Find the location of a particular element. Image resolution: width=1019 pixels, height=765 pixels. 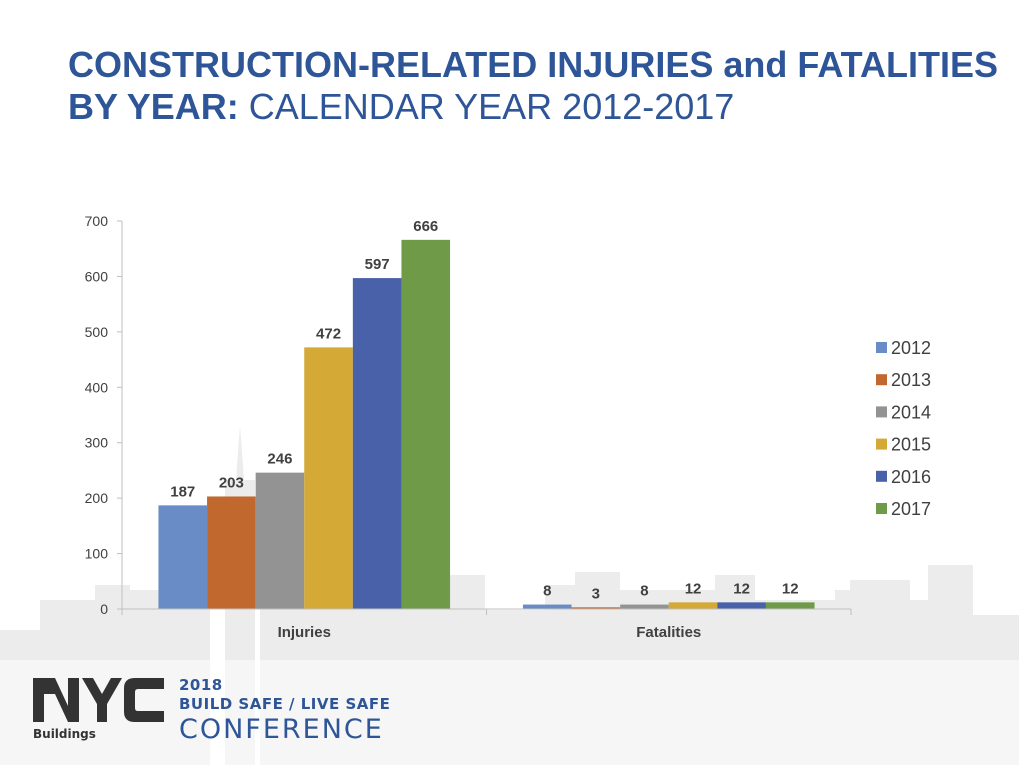

conference-year: 2018 is located at coordinates (201, 685).